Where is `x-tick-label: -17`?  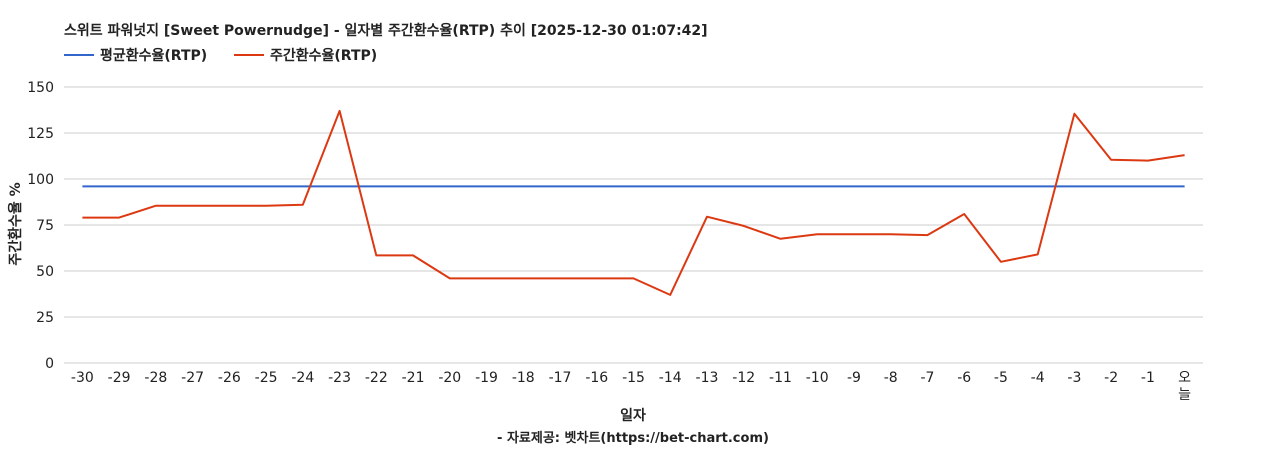
x-tick-label: -17 is located at coordinates (560, 378).